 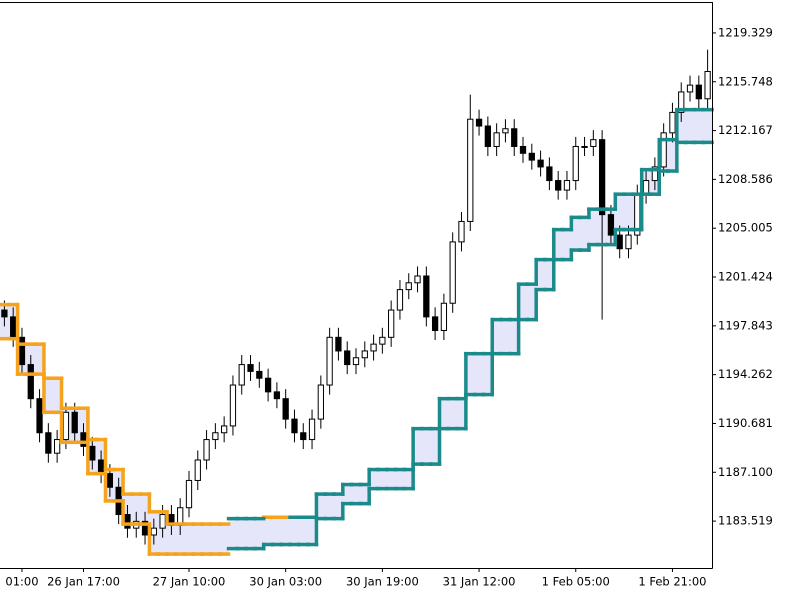 I want to click on x-tick-label: 1 Feb 05:00, so click(x=576, y=582).